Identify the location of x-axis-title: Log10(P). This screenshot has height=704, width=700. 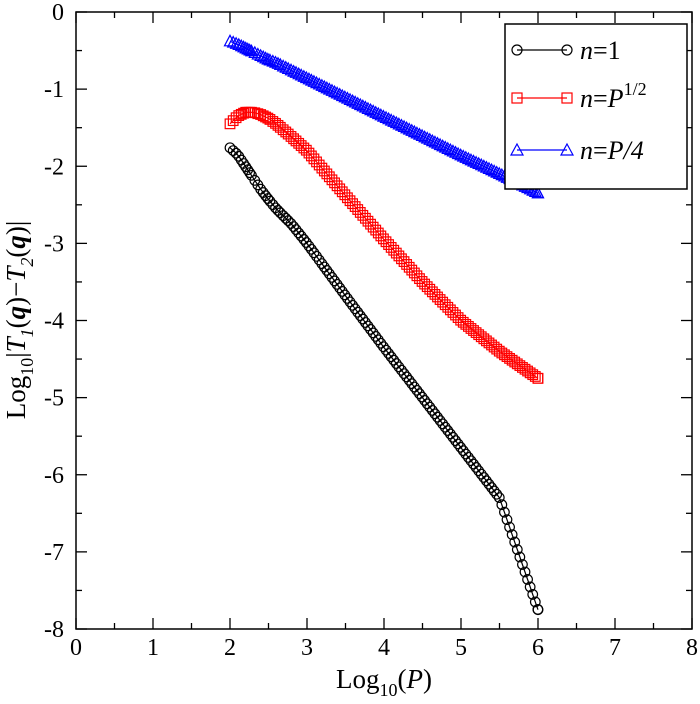
(384, 682).